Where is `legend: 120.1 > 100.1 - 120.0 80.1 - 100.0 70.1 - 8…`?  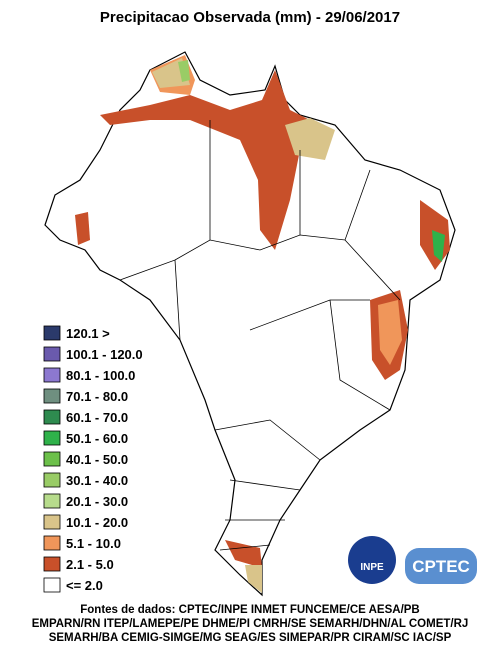 legend: 120.1 > 100.1 - 120.0 80.1 - 100.0 70.1 - 8… is located at coordinates (93, 459).